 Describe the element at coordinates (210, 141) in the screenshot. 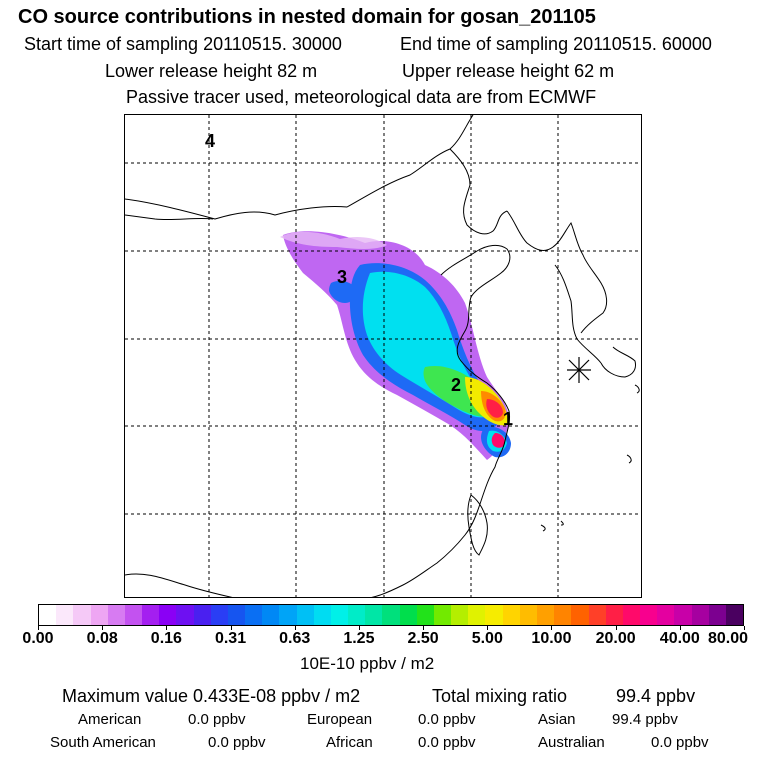

I see `region-label-4: 4` at that location.